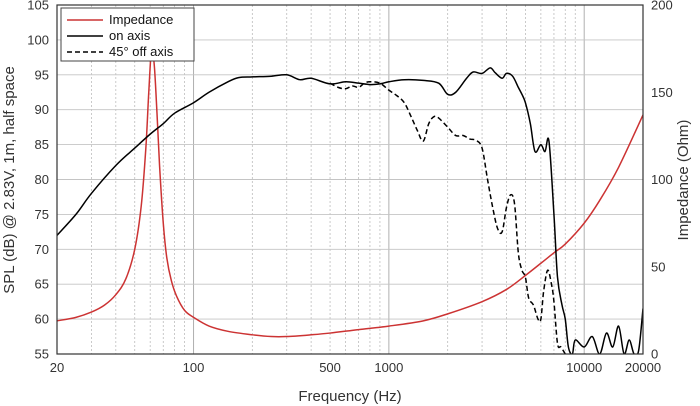 This screenshot has height=406, width=700. Describe the element at coordinates (42, 284) in the screenshot. I see `y-left-tick-label: 65` at that location.